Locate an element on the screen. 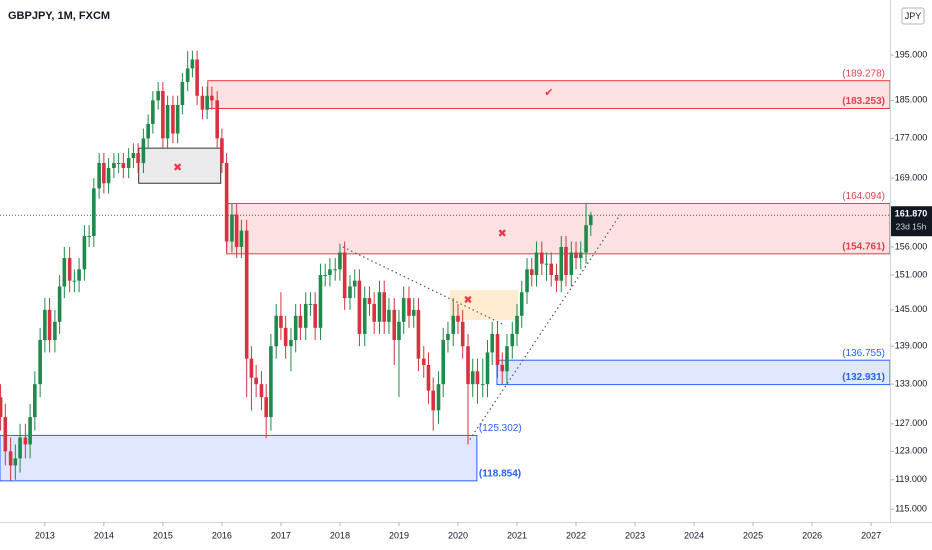 The width and height of the screenshot is (932, 550). y-tick-label: 139.000 is located at coordinates (911, 346).